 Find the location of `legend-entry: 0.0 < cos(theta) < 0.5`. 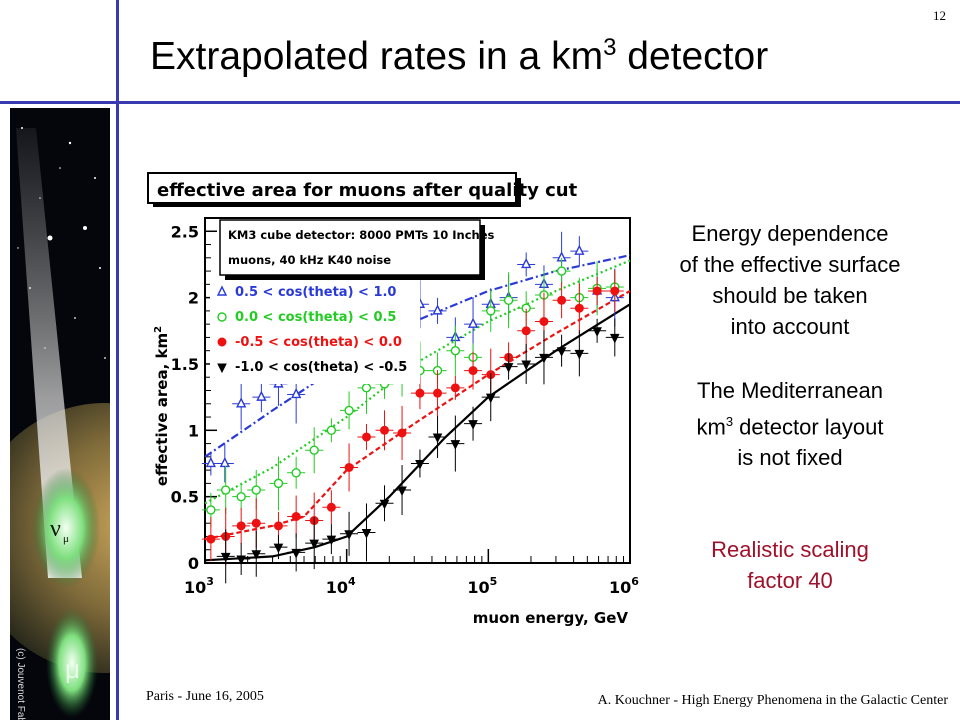

legend-entry: 0.0 < cos(theta) < 0.5 is located at coordinates (306, 317).